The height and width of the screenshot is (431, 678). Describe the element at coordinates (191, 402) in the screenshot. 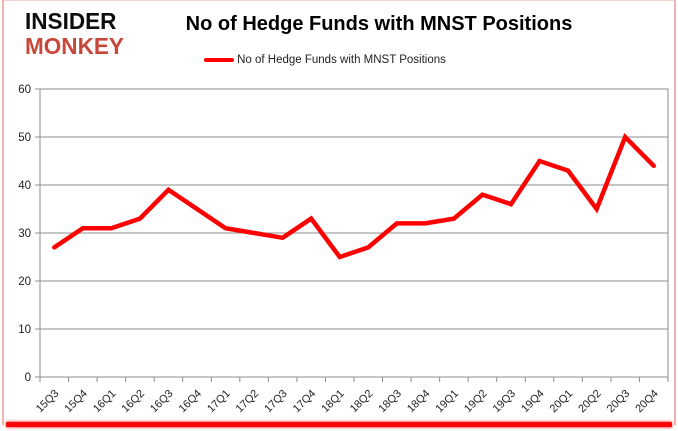

I see `x-tick-label: 16Q4` at that location.